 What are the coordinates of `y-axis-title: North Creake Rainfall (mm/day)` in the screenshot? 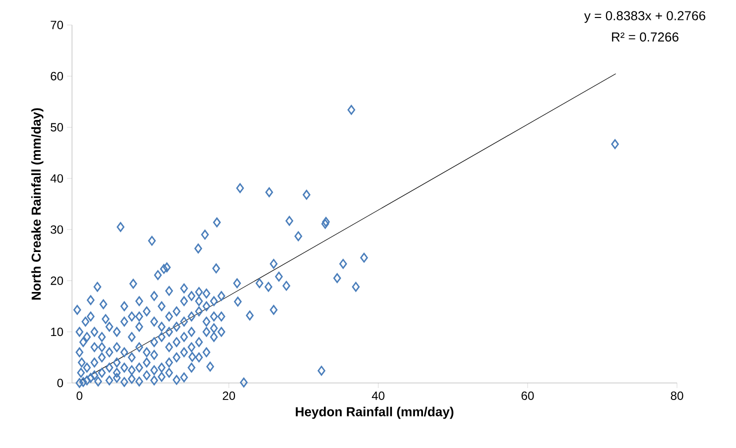 It's located at (37, 204).